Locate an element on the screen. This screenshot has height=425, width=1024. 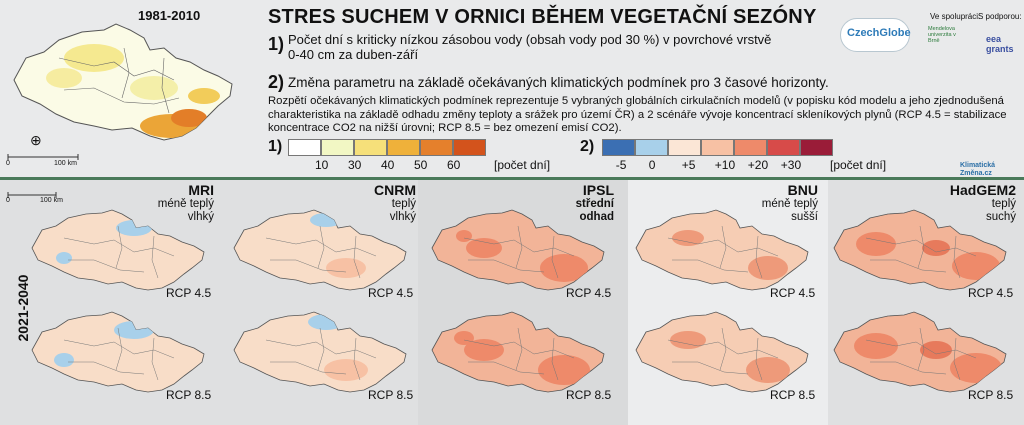
item1-number: 1) is located at coordinates (276, 44).